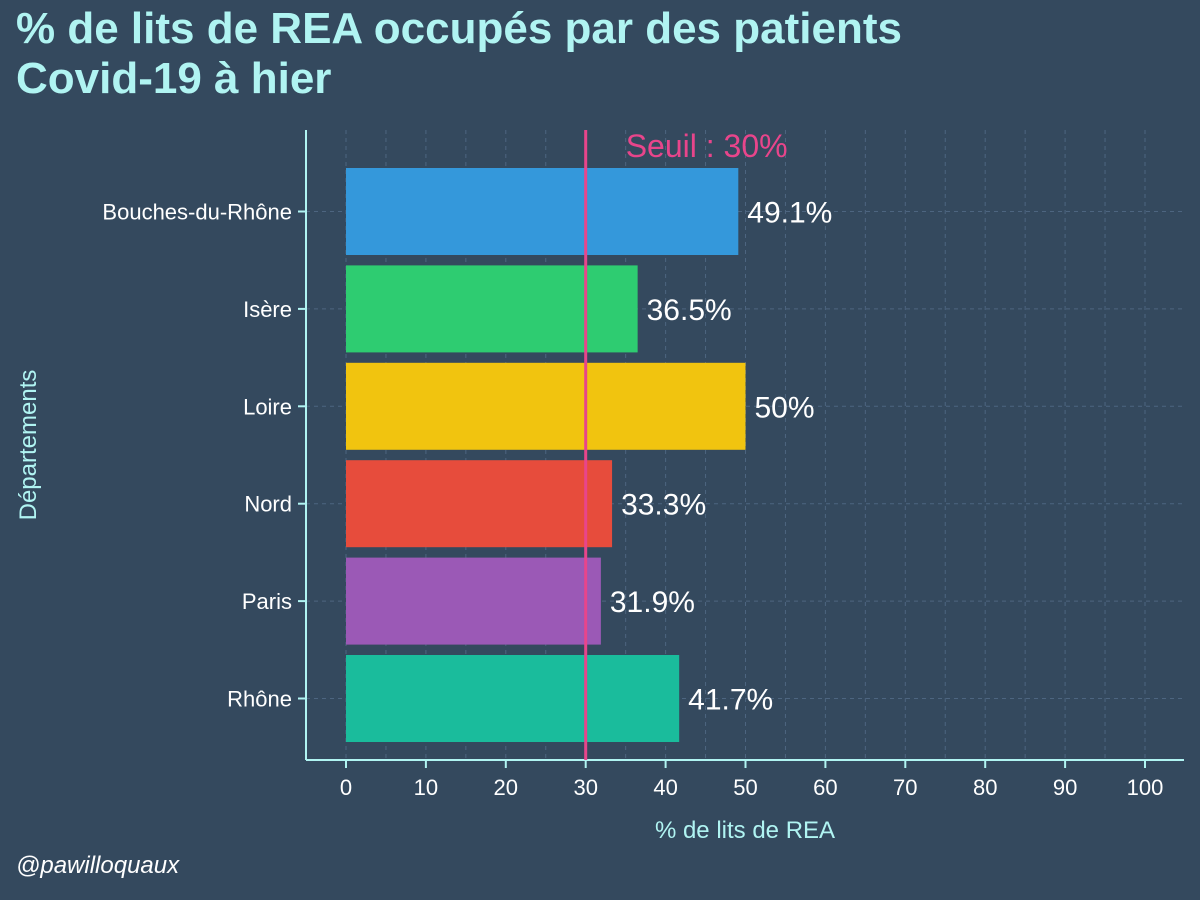 Image resolution: width=1200 pixels, height=900 pixels. What do you see at coordinates (28, 445) in the screenshot?
I see `y-axis-title: Départements` at bounding box center [28, 445].